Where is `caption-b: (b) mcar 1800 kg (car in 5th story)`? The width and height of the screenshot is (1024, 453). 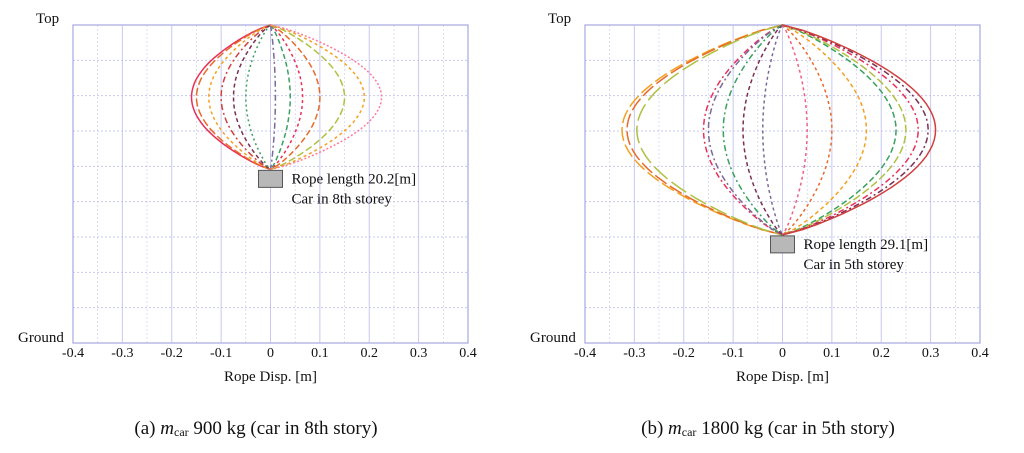
caption-b: (b) mcar 1800 kg (car in 5th story) is located at coordinates (768, 429).